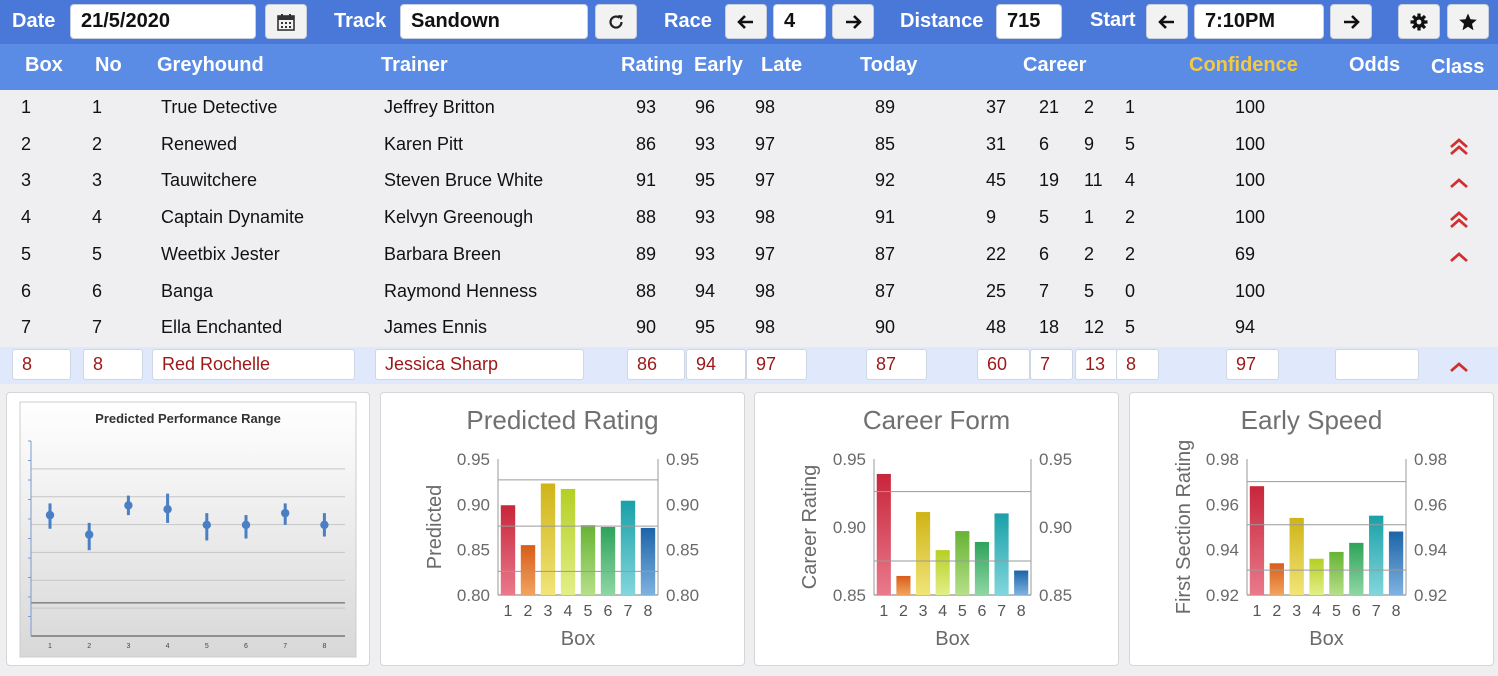  I want to click on cell-box: 3, so click(26, 180).